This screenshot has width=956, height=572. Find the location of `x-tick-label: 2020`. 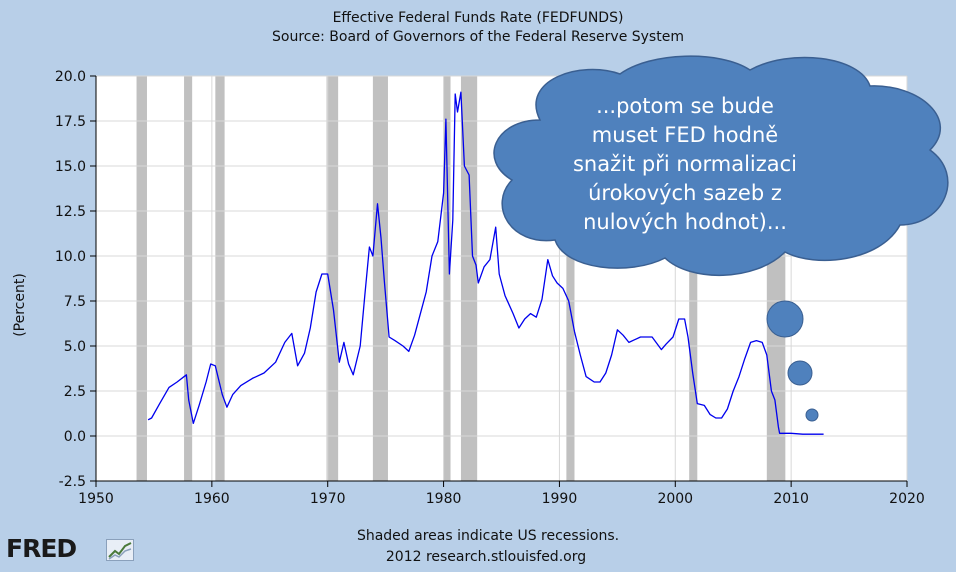

x-tick-label: 2020 is located at coordinates (907, 499).